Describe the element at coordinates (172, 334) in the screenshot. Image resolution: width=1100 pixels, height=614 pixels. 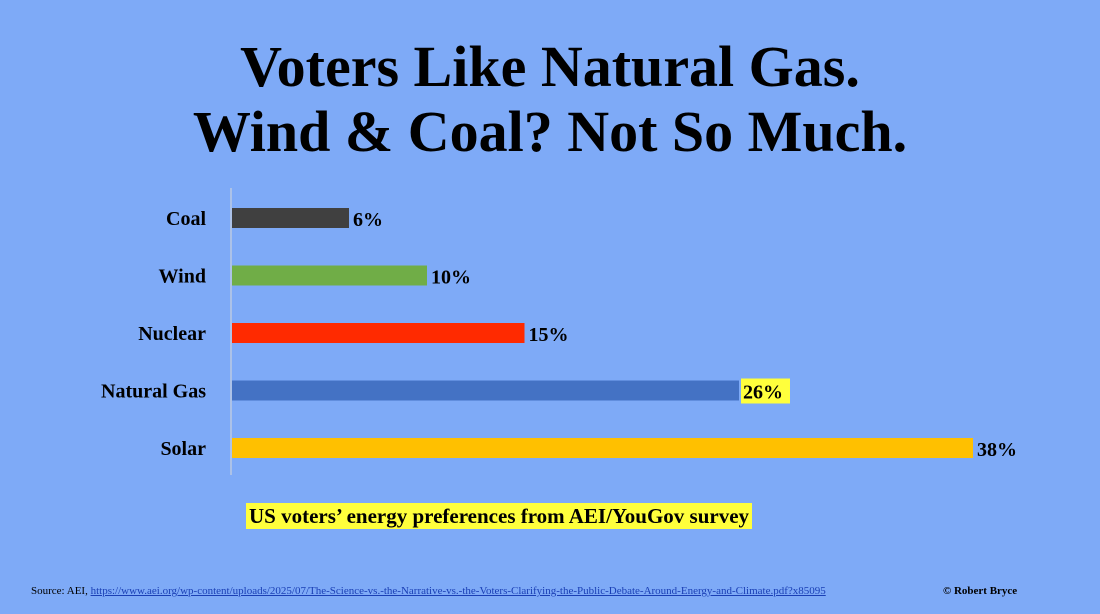
I see `category-label-nuclear: Nuclear` at that location.